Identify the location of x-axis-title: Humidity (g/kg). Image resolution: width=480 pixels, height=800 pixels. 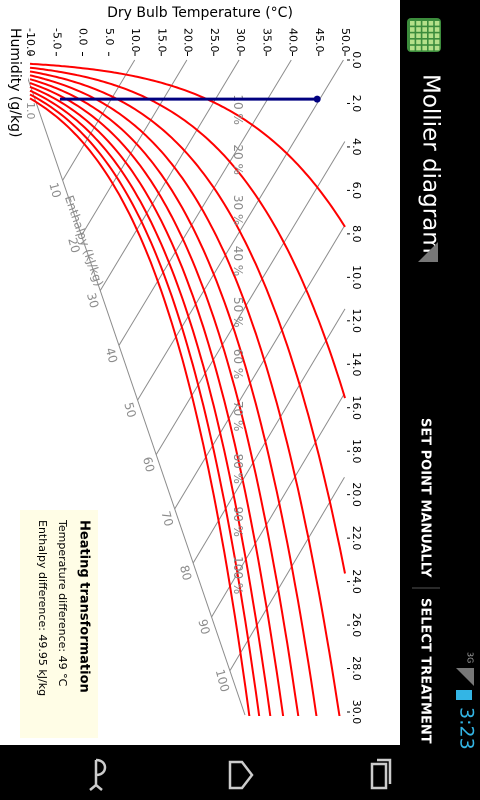
(15, 82).